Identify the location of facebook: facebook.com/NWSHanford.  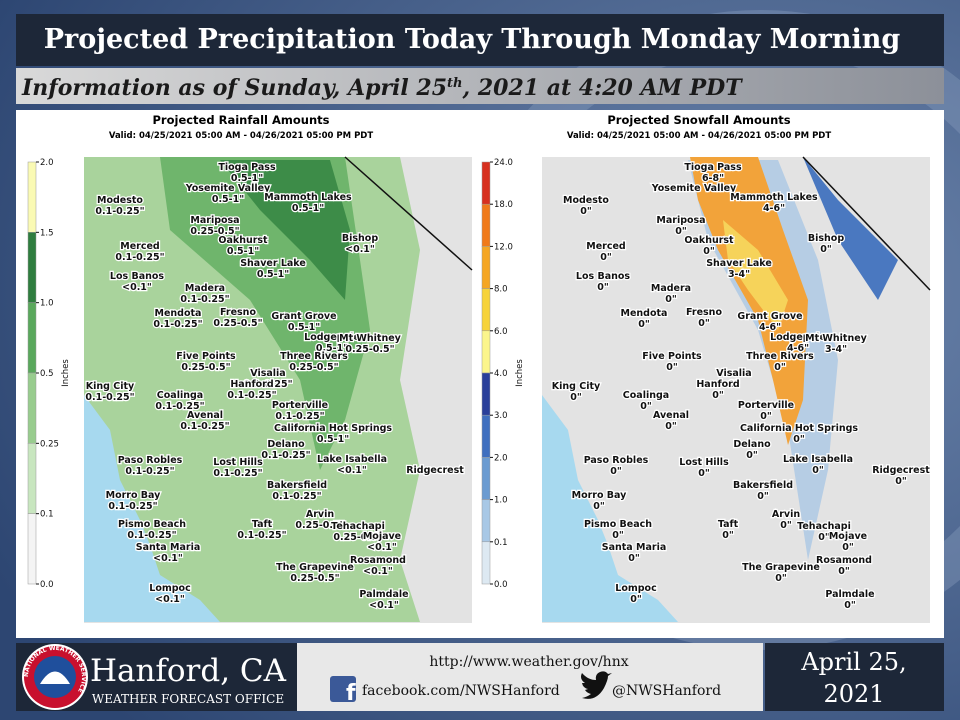
(461, 691).